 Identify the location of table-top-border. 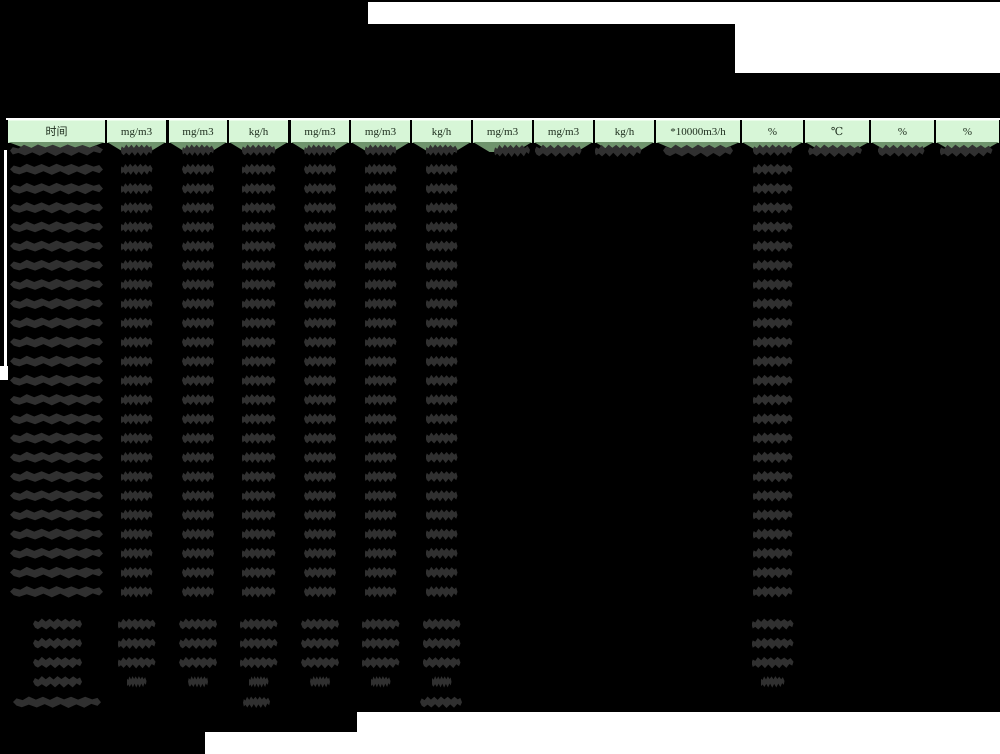
(503, 119).